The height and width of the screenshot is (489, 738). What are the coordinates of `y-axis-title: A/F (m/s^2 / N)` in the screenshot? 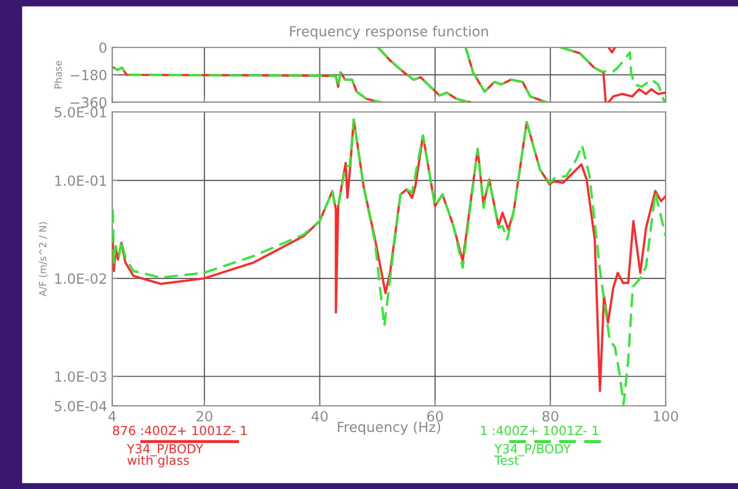 It's located at (43, 259).